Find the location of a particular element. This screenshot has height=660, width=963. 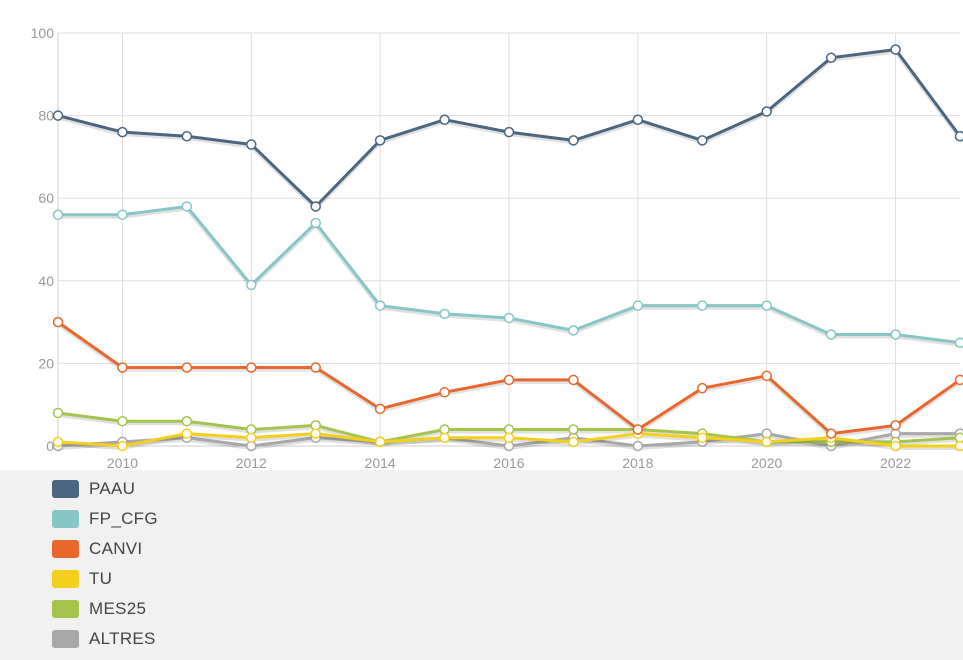

legend-item-altres: ALTRES is located at coordinates (202, 639).